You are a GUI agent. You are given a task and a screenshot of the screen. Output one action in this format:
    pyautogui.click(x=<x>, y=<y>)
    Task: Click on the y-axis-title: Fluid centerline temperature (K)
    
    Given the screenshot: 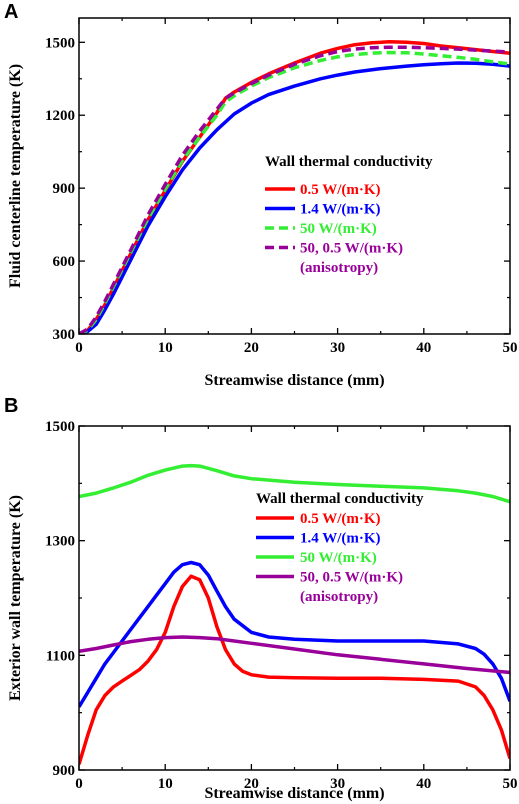 What is the action you would take?
    pyautogui.click(x=15, y=176)
    